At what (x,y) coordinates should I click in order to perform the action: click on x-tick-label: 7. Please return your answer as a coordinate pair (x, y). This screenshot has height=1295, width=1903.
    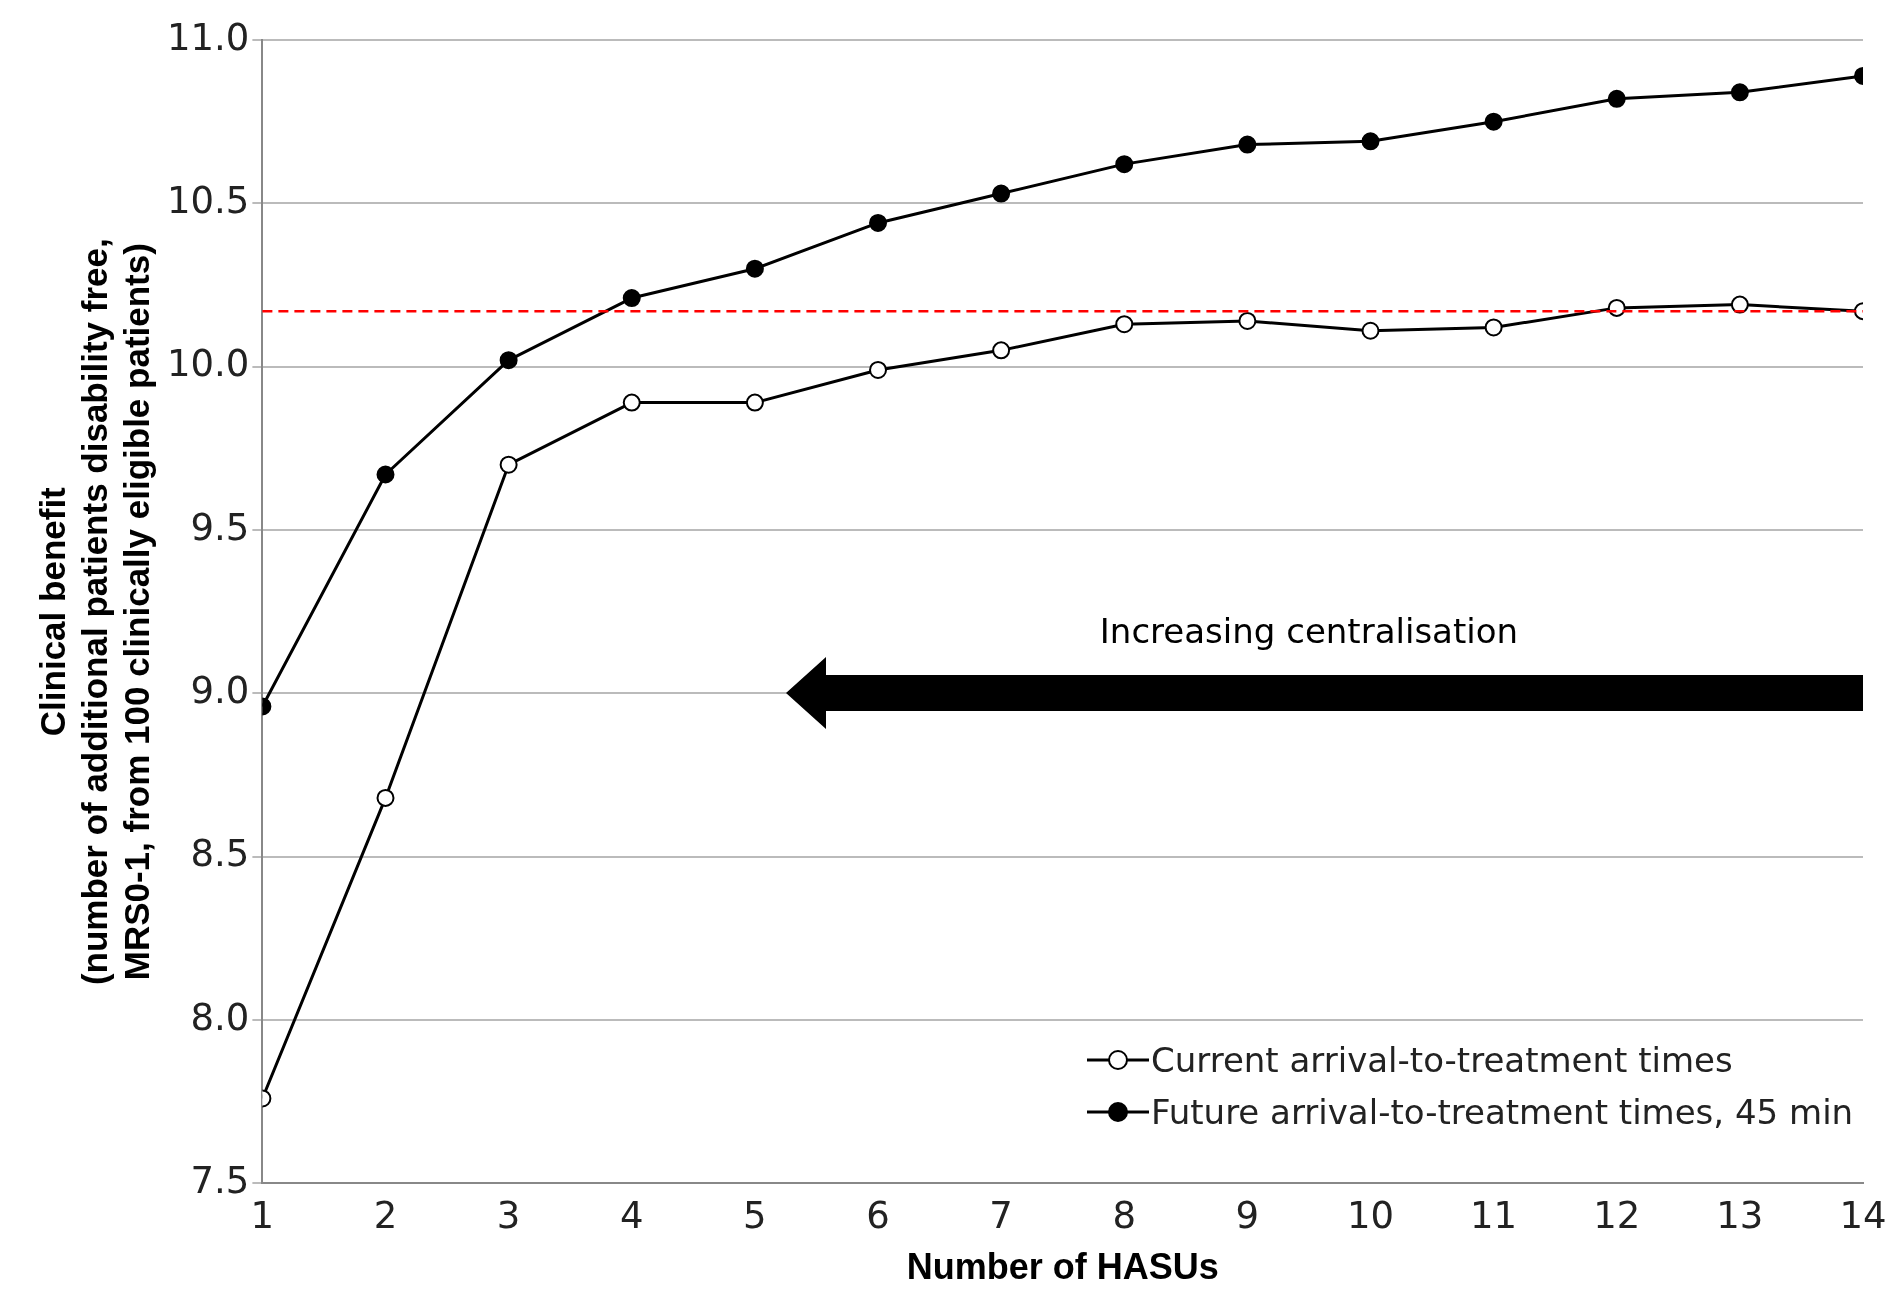
    Looking at the image, I should click on (1001, 1216).